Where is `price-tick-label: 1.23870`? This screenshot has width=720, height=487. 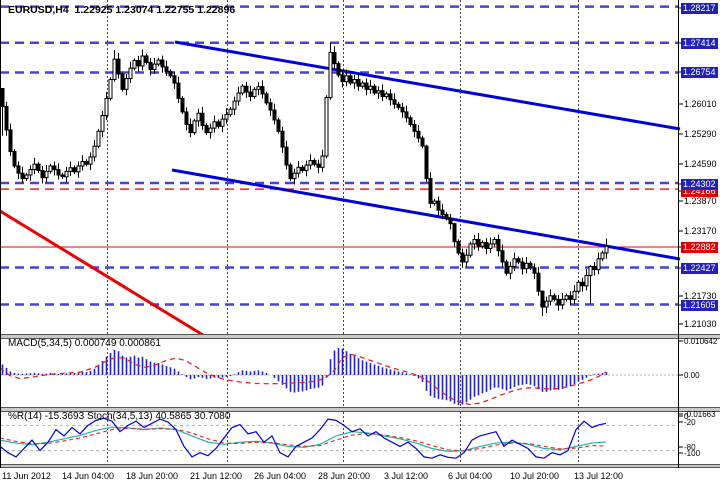
price-tick-label: 1.23870 is located at coordinates (700, 201).